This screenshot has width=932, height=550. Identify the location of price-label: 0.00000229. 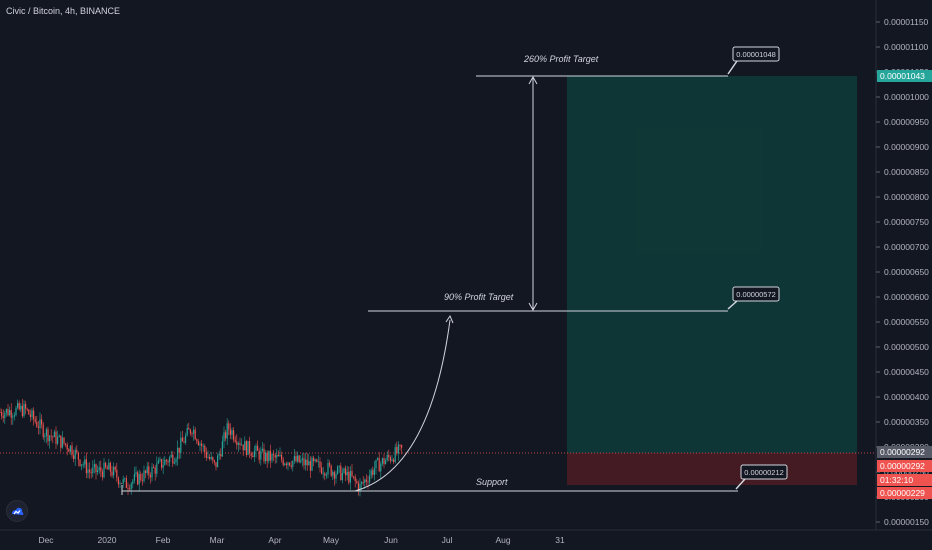
(902, 493).